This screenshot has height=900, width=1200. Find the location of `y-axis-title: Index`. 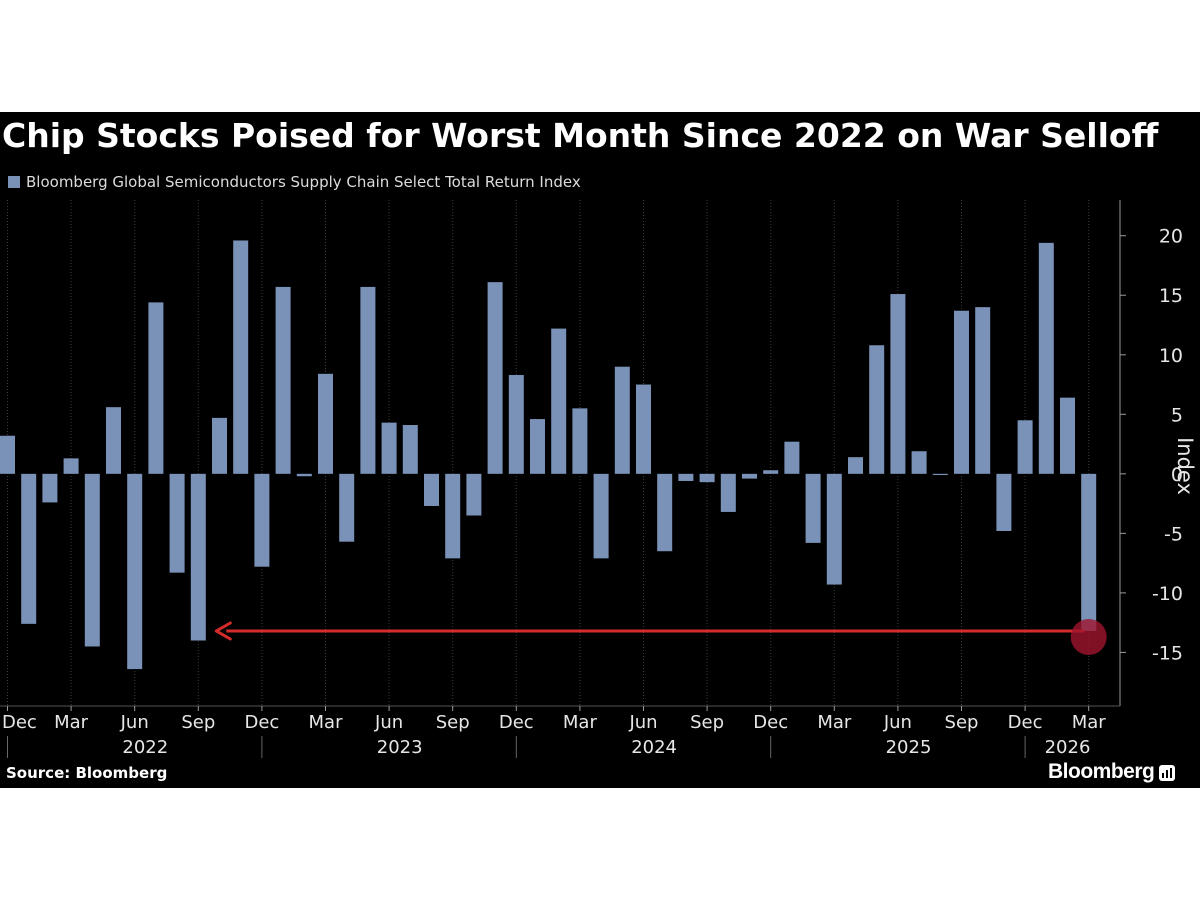

y-axis-title: Index is located at coordinates (1185, 466).